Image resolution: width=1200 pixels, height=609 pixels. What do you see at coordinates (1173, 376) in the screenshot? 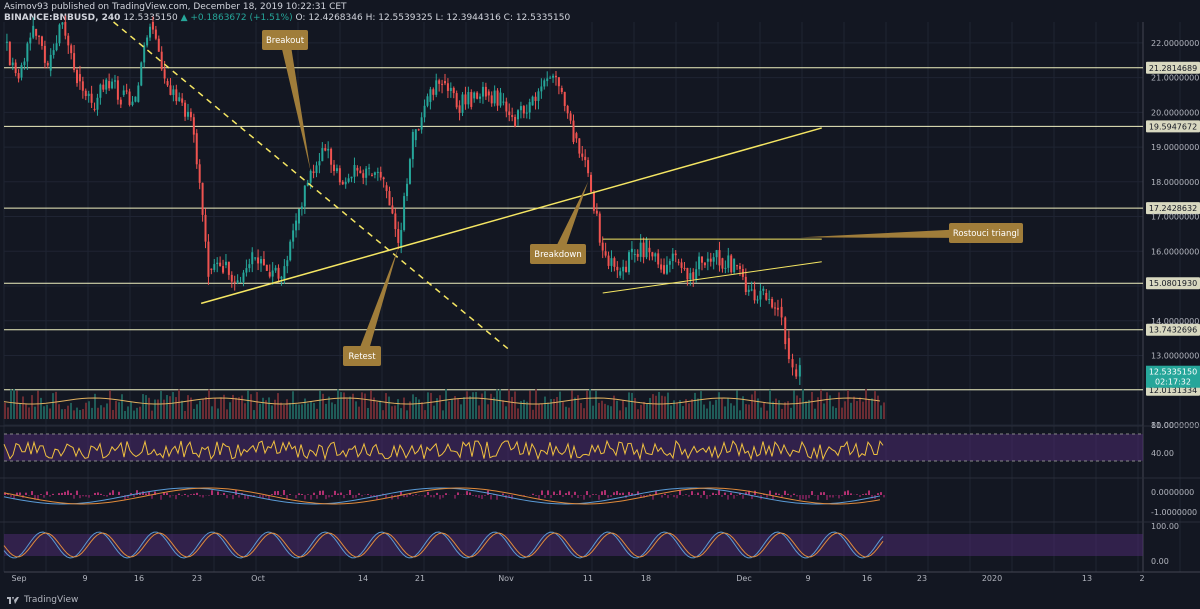
I see `current-price-box` at bounding box center [1173, 376].